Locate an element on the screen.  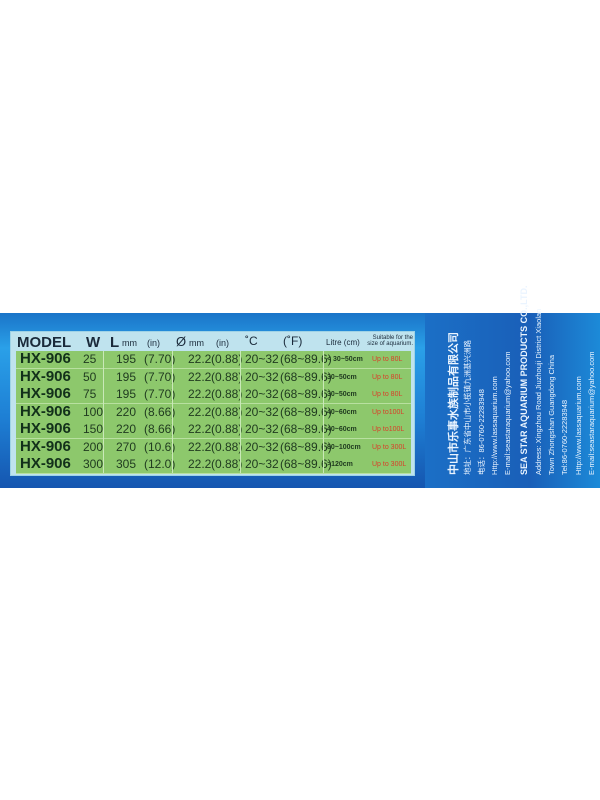
header-d: Ø is located at coordinates (181, 341).